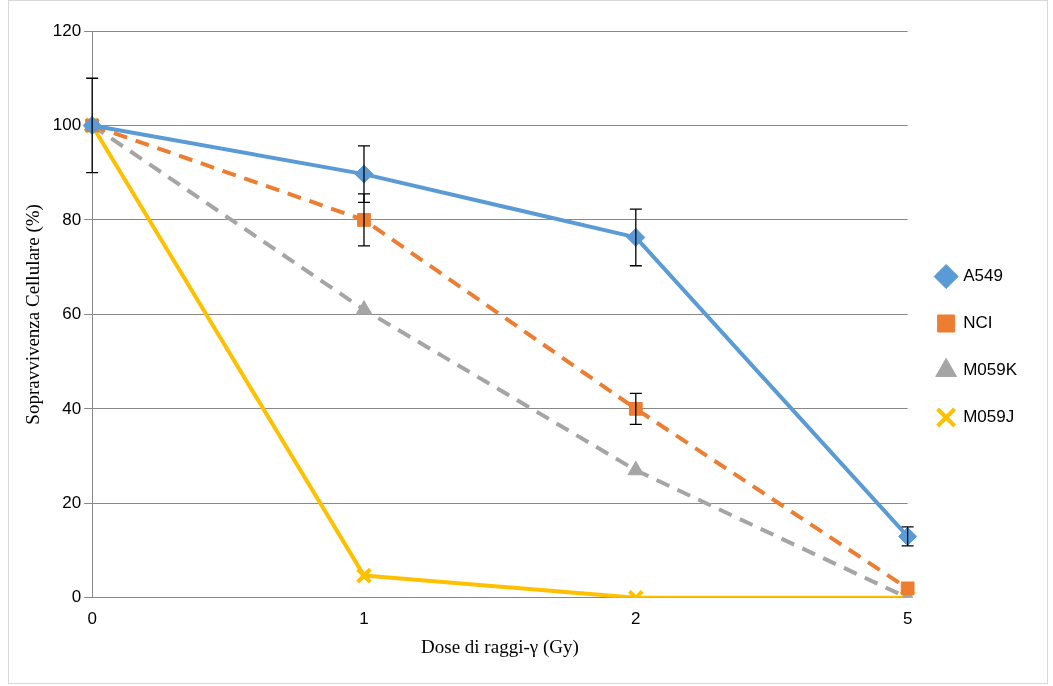 The width and height of the screenshot is (1053, 686). Describe the element at coordinates (983, 276) in the screenshot. I see `legend-label: A549` at that location.